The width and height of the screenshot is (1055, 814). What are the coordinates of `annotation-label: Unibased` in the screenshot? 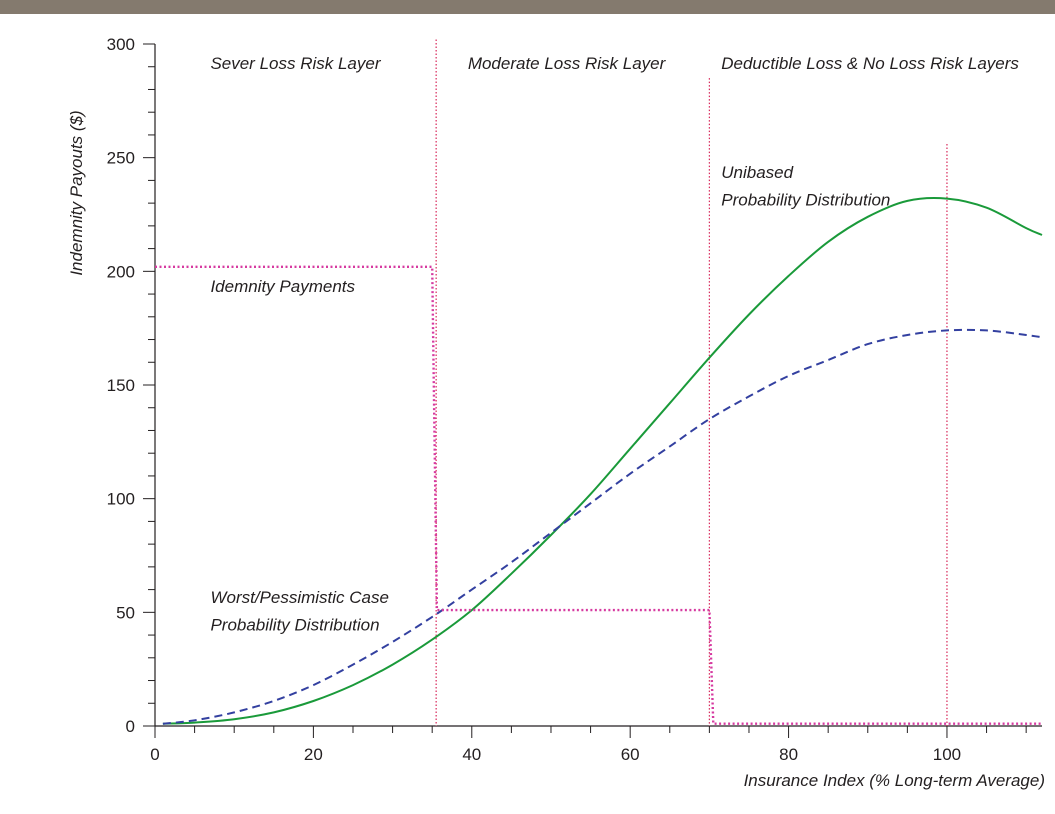 It's located at (757, 172).